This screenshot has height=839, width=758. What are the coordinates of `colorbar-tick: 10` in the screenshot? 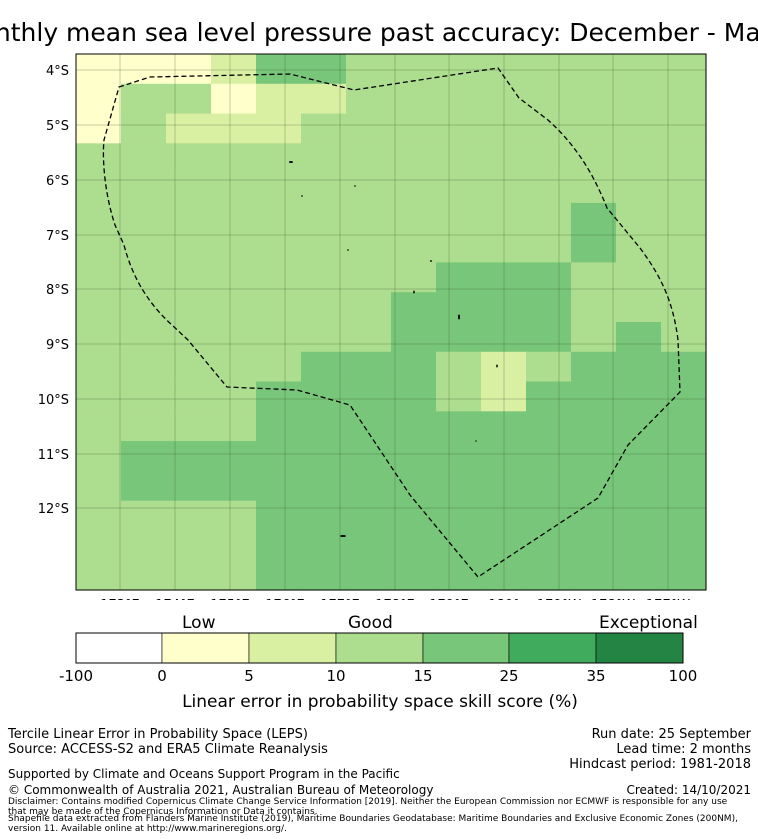 It's located at (336, 676).